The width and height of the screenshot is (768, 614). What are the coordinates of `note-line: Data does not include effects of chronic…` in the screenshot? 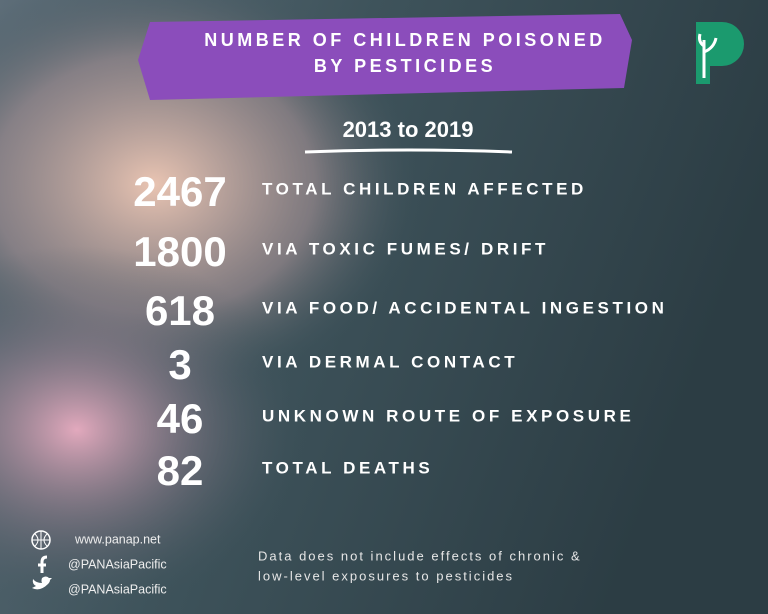 It's located at (420, 555).